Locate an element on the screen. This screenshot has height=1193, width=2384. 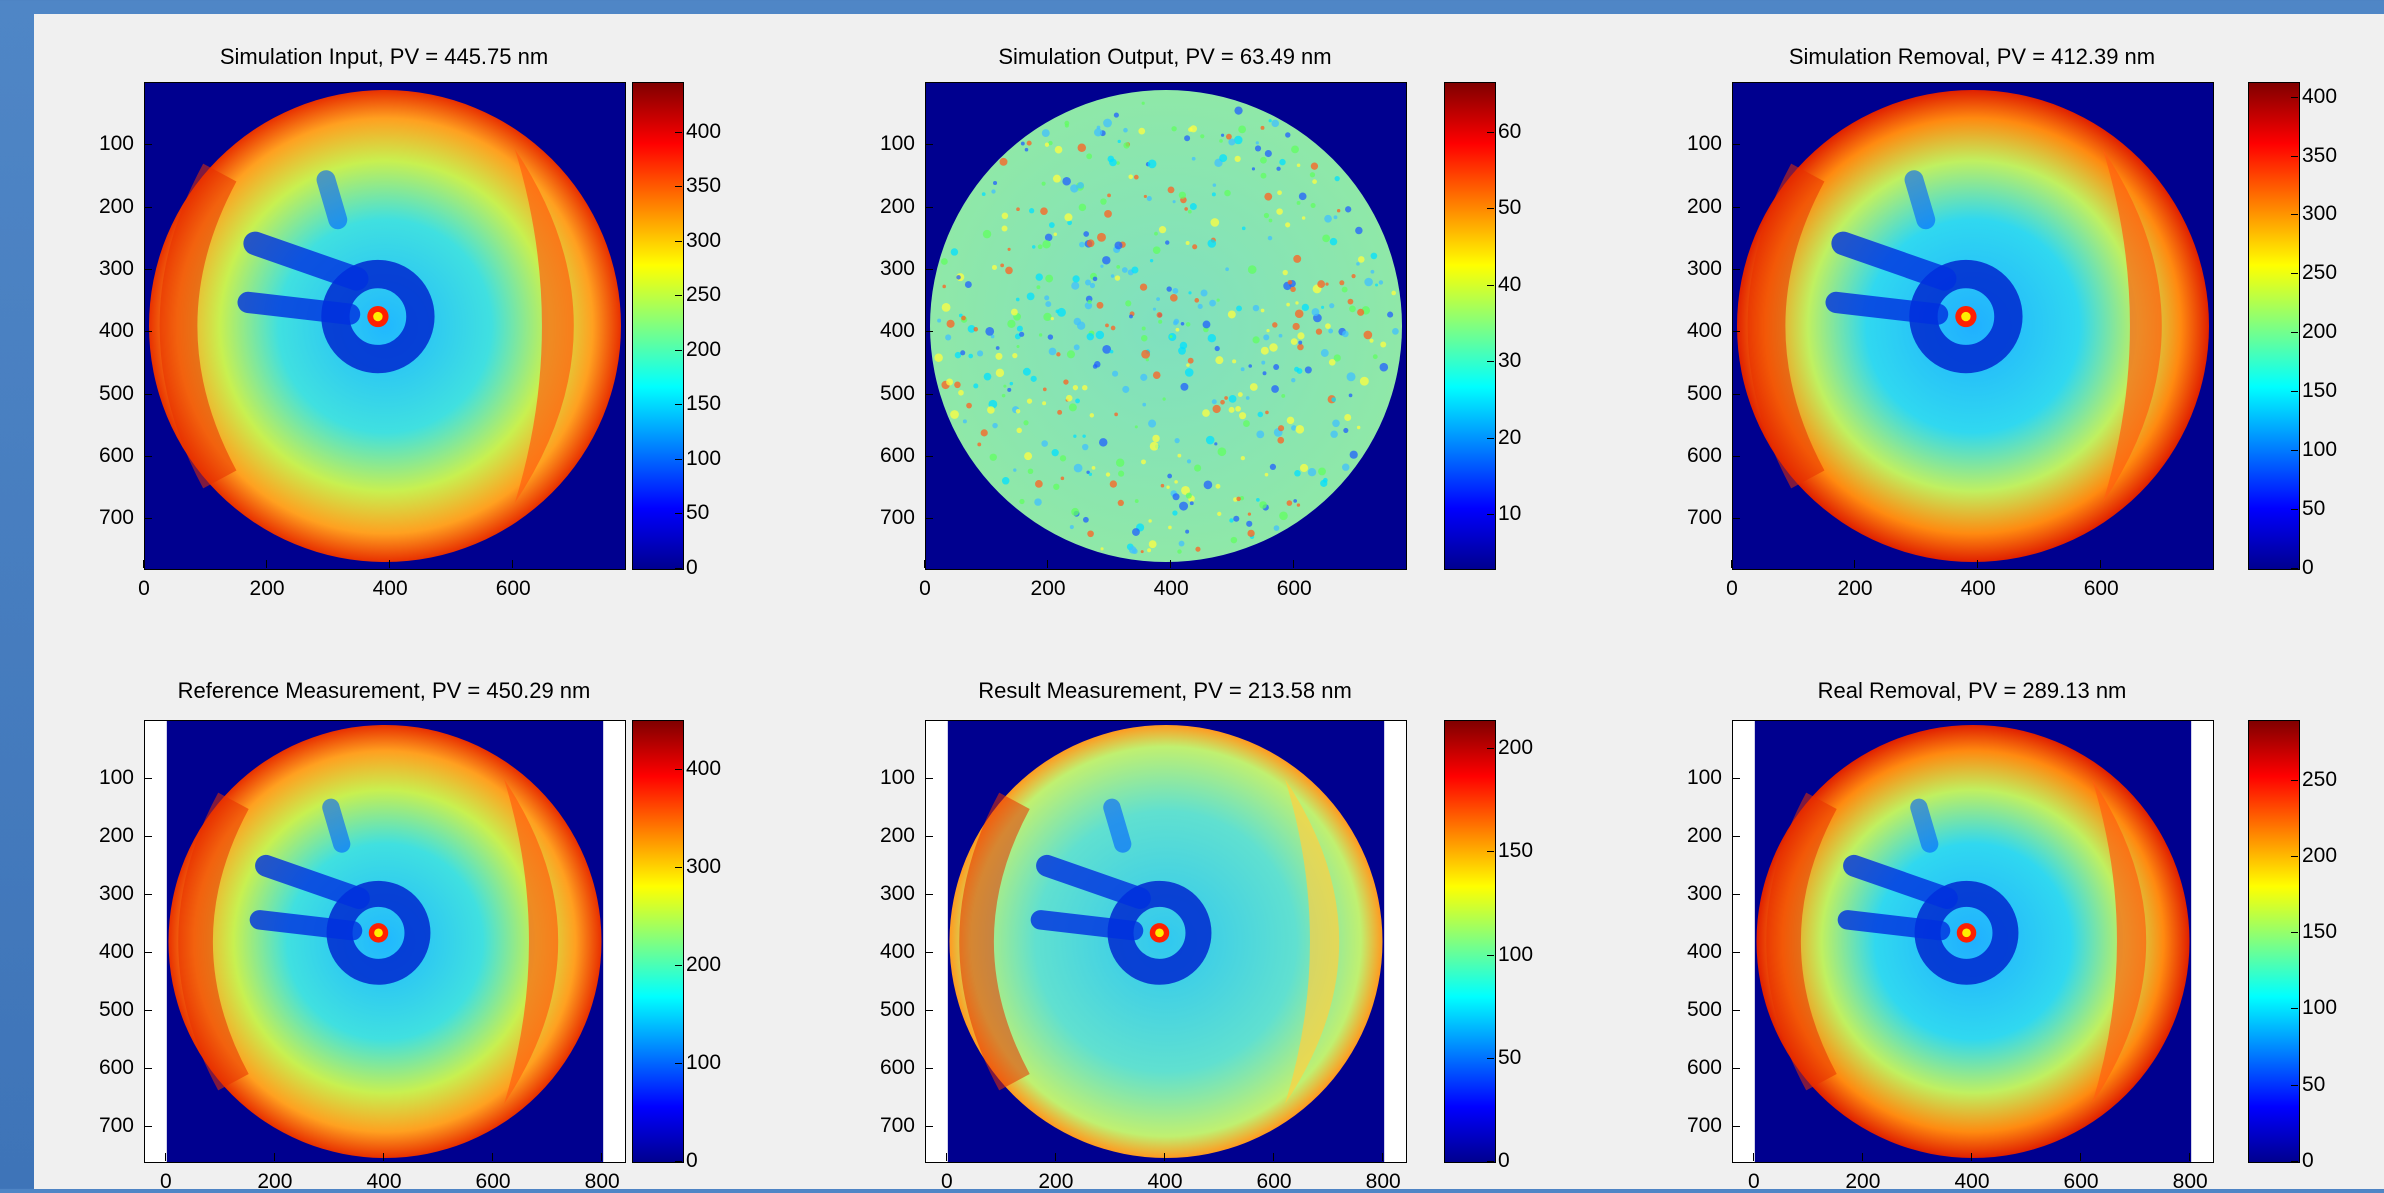
x-tick-label: 600 is located at coordinates (2101, 588).